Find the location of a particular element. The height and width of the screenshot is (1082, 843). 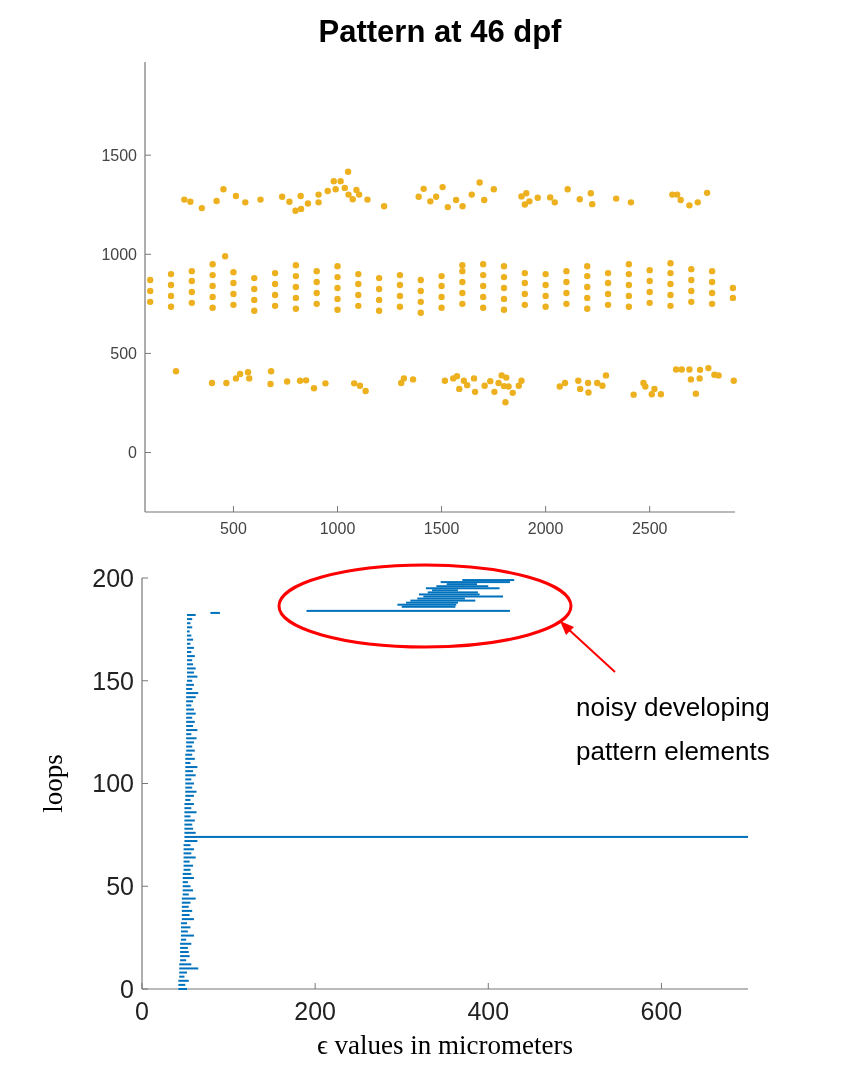

y-tick-label: 150 is located at coordinates (113, 680).